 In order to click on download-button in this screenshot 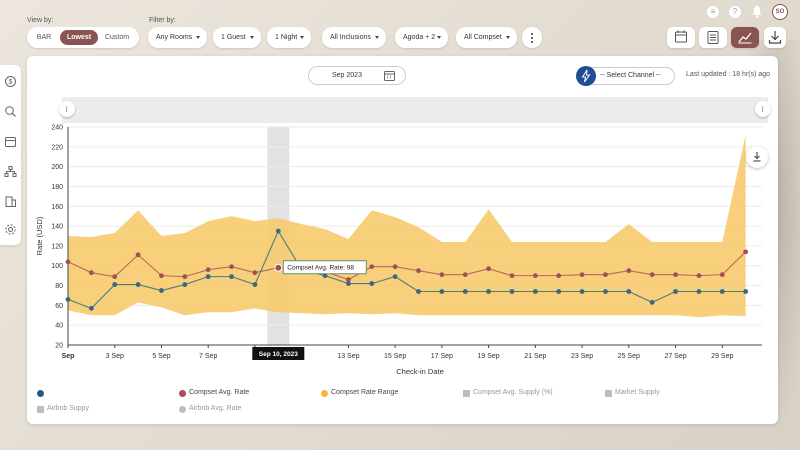, I will do `click(775, 37)`.